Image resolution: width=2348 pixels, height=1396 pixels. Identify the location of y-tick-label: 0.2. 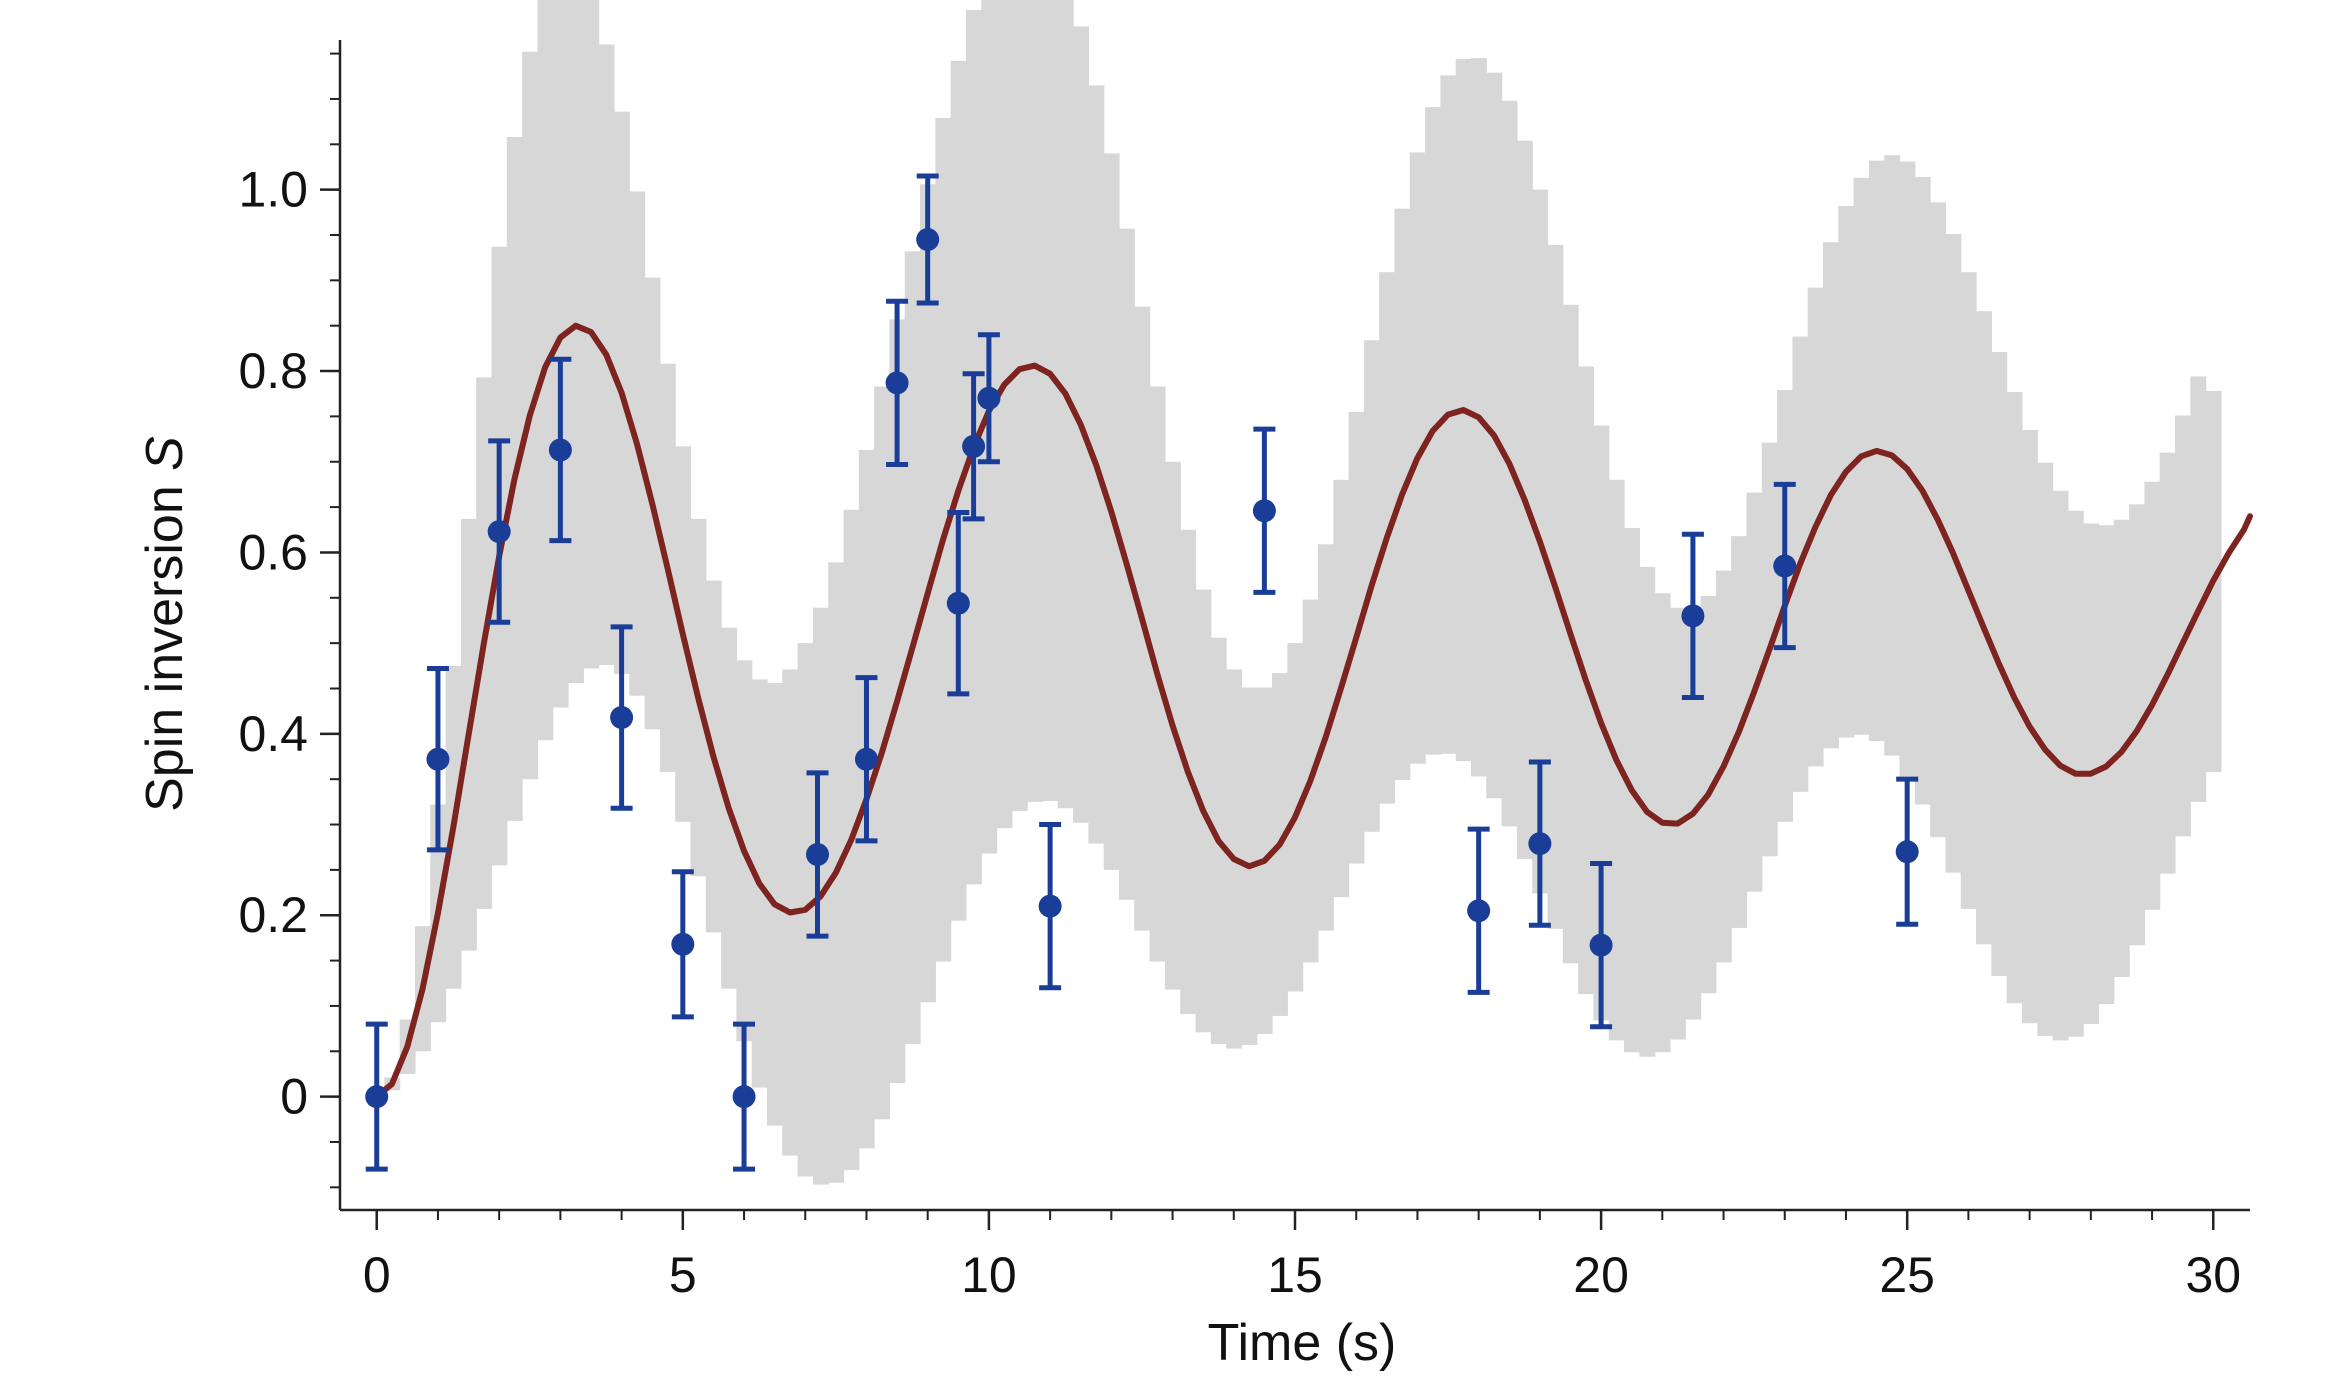
(273, 915).